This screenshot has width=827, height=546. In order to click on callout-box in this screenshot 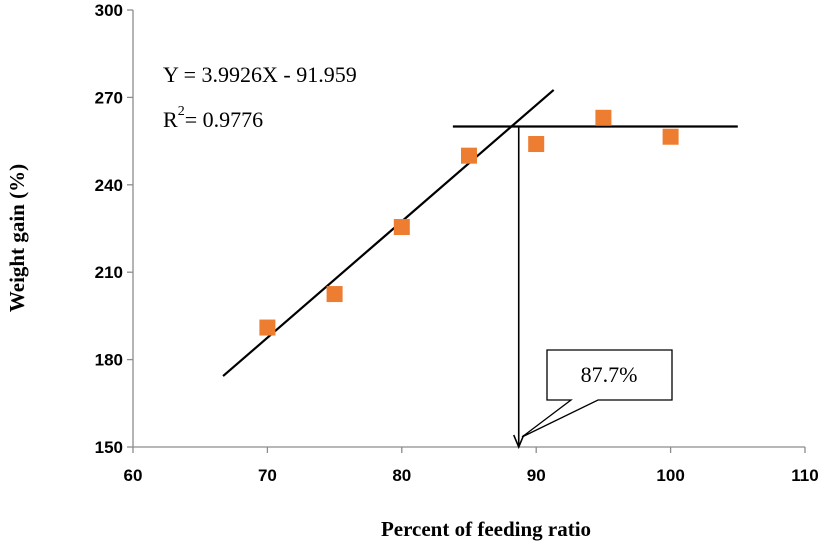, I will do `click(597, 393)`.